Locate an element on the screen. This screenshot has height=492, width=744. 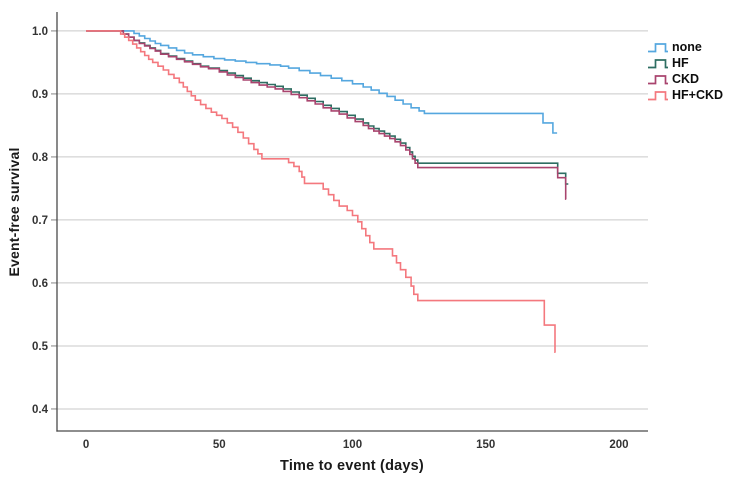
y-axis-title: Event-free survival is located at coordinates (14, 212).